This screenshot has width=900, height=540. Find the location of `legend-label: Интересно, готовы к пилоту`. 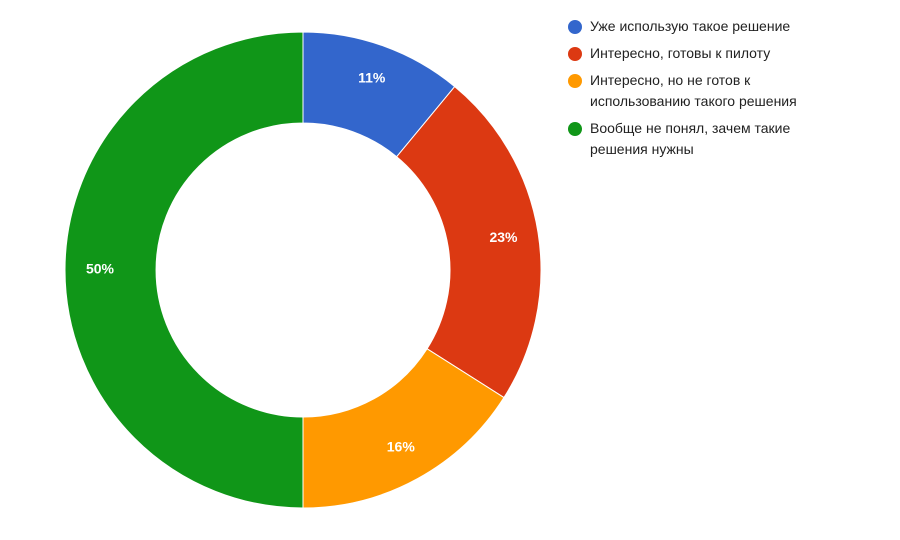

legend-label: Интересно, готовы к пилоту is located at coordinates (680, 53).